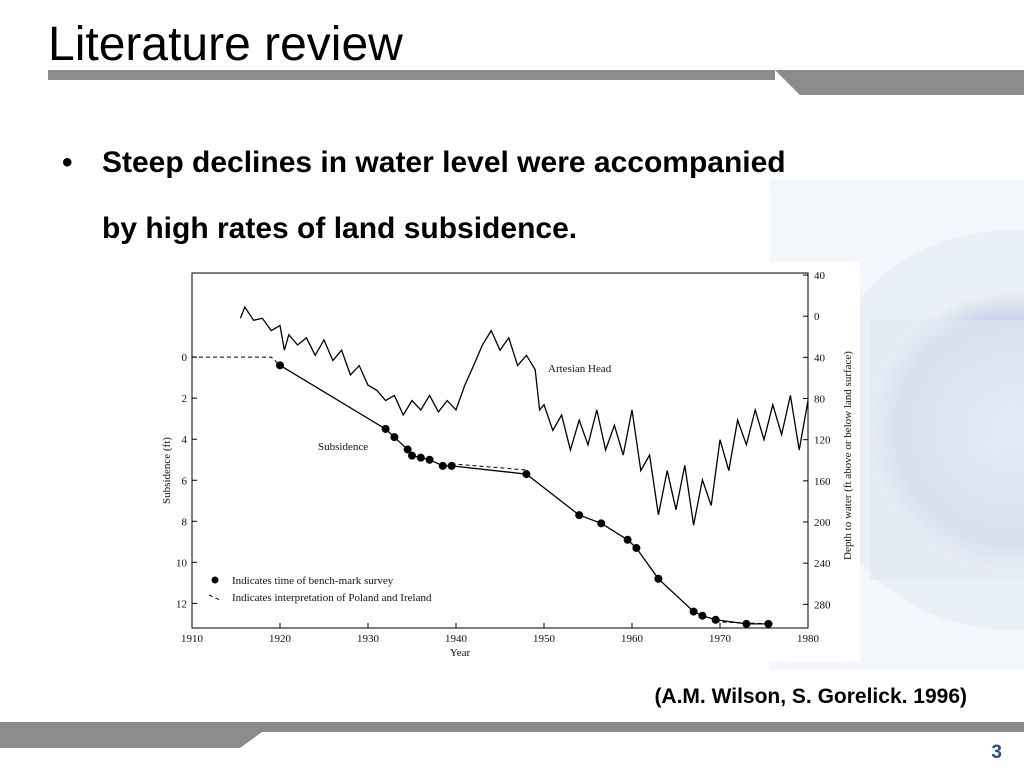  What do you see at coordinates (343, 447) in the screenshot?
I see `series-label: Subsidence` at bounding box center [343, 447].